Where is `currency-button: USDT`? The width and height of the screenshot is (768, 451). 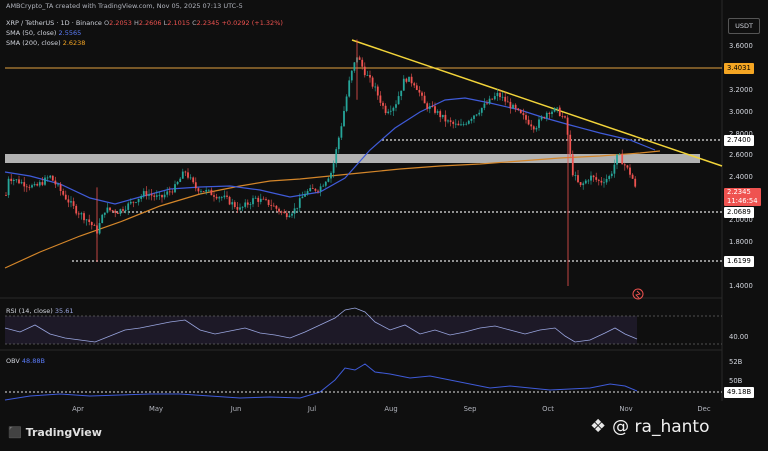 currency-button: USDT is located at coordinates (744, 26).